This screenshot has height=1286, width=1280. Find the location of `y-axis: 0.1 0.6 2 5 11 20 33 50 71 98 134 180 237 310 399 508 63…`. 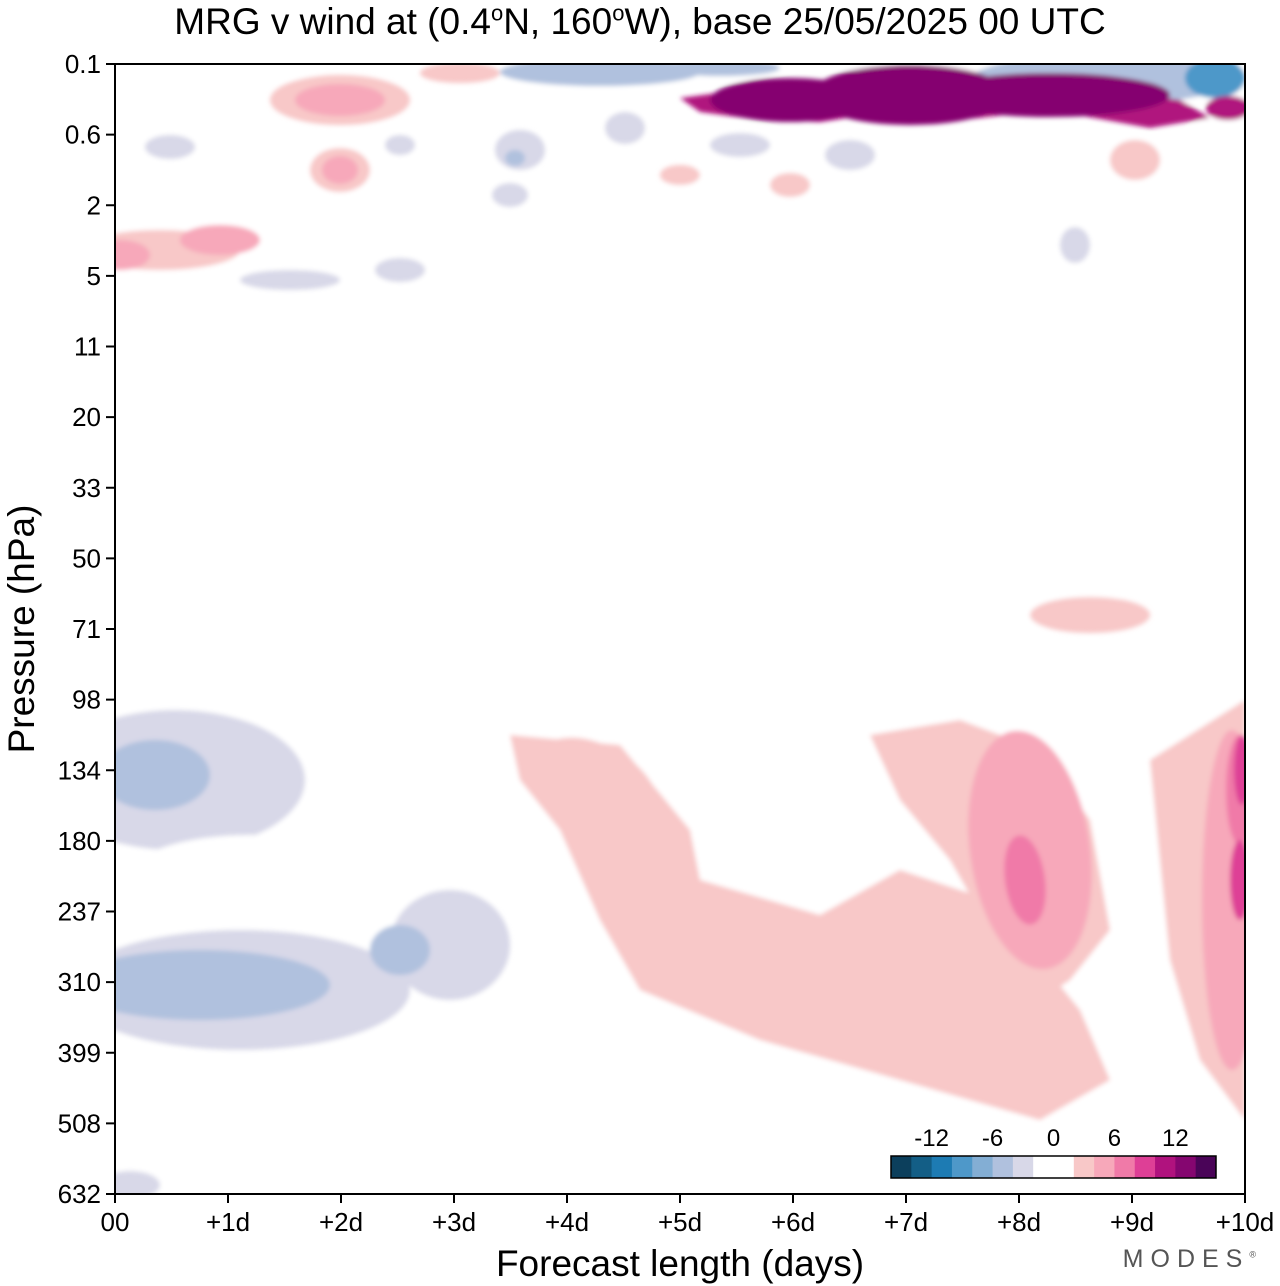

y-axis: 0.1 0.6 2 5 11 20 33 50 71 98 134 180 237 310 399 508 63… is located at coordinates (86, 629).